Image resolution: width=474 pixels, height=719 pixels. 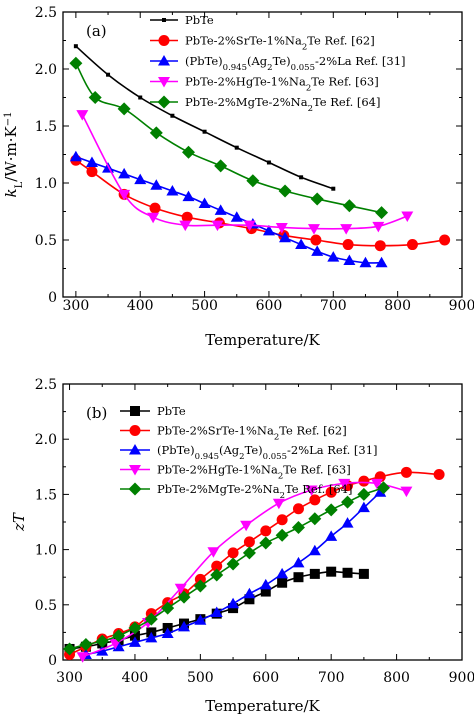 I want to click on y-axis-label-a: kL/W·m·K−1, so click(x=13, y=155).